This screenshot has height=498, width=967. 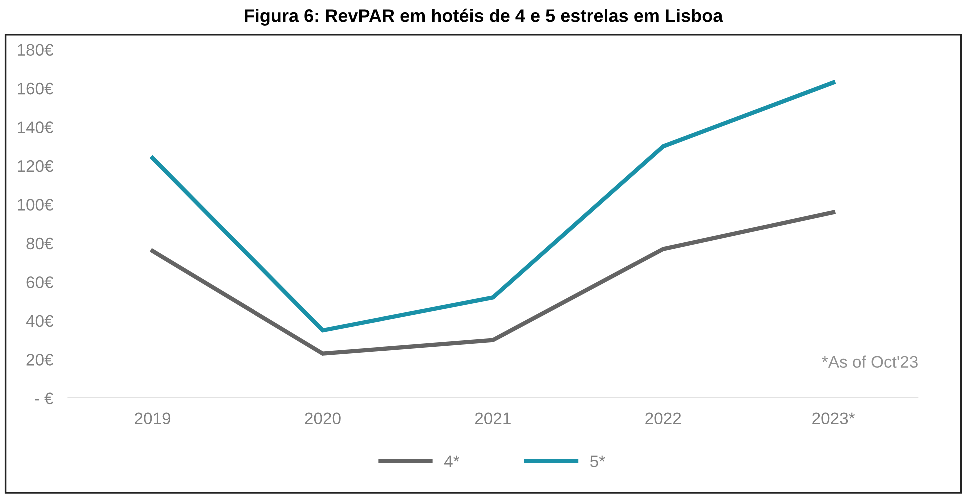 What do you see at coordinates (36, 88) in the screenshot?
I see `y-tick-label: 160€` at bounding box center [36, 88].